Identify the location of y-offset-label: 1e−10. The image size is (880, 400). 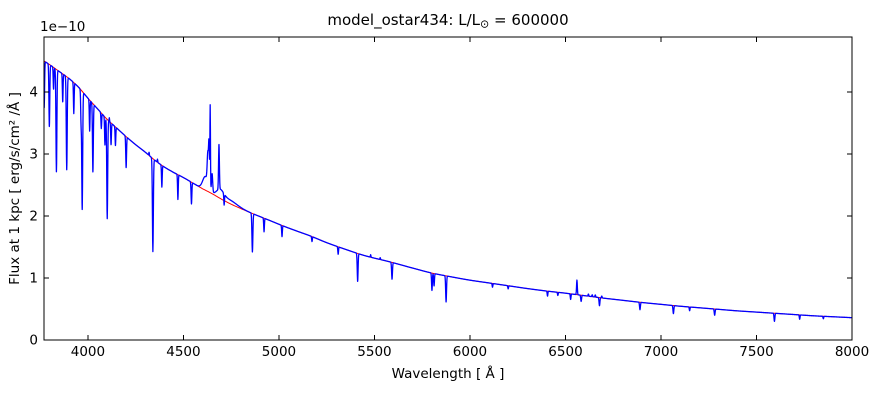
(62, 27).